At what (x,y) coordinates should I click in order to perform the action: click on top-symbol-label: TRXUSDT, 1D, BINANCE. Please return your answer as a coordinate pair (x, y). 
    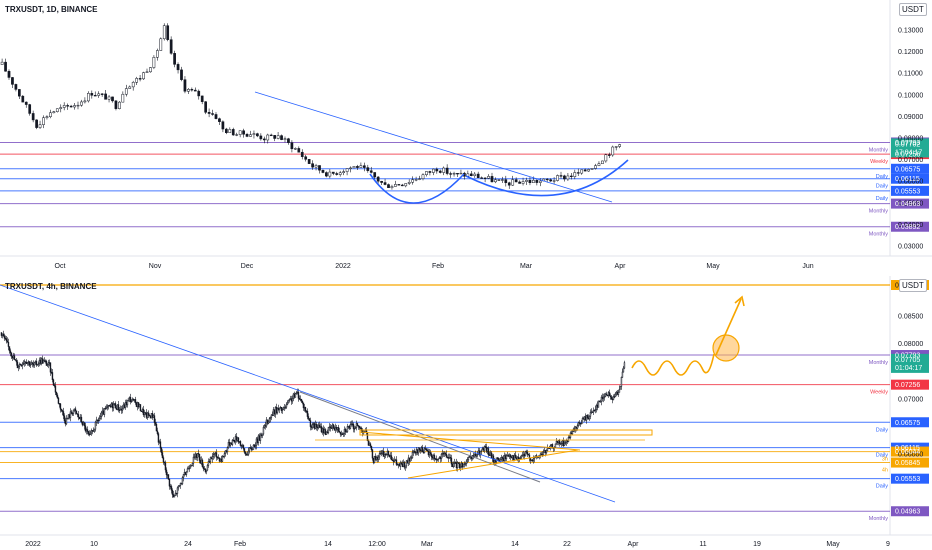
    Looking at the image, I should click on (51, 9).